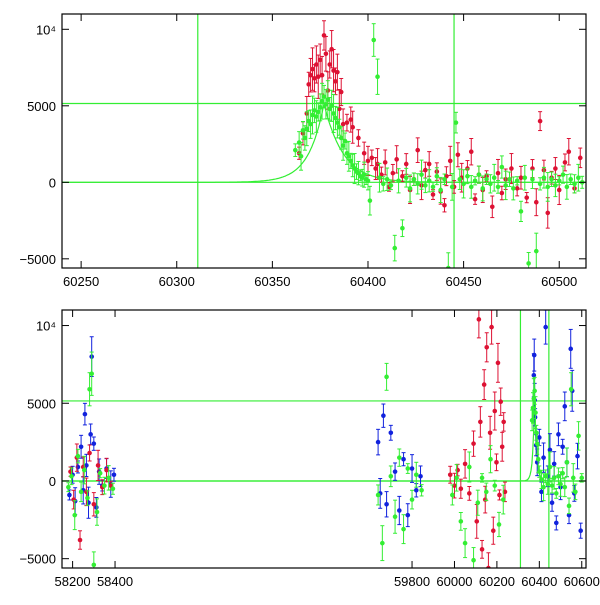 This screenshot has height=605, width=600. Describe the element at coordinates (37, 559) in the screenshot. I see `y-tick-label: −5000` at that location.